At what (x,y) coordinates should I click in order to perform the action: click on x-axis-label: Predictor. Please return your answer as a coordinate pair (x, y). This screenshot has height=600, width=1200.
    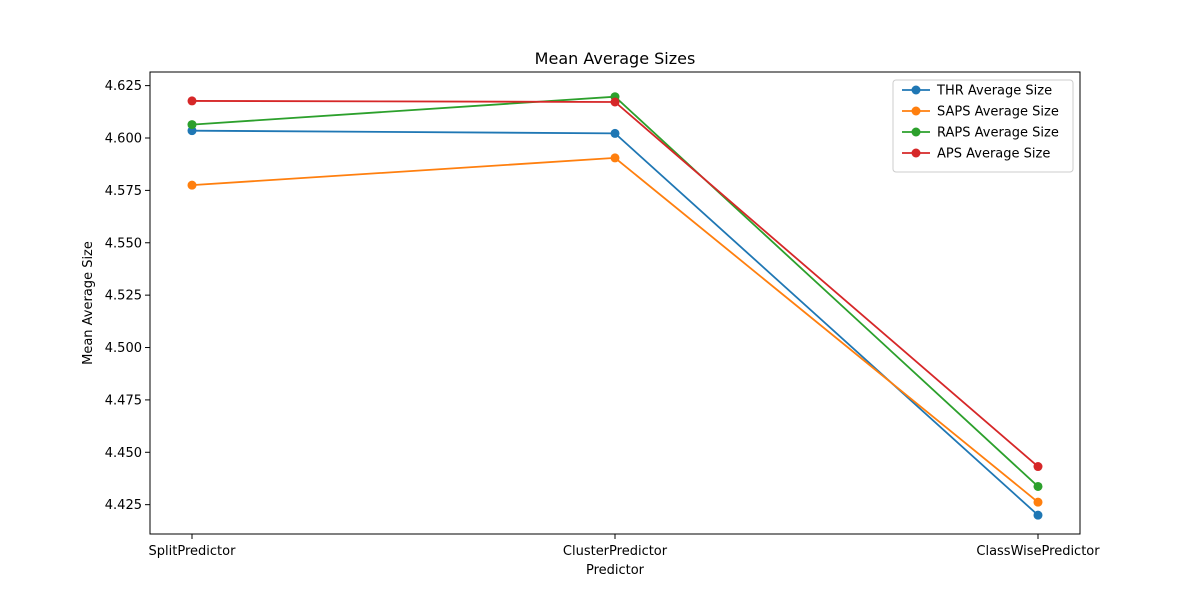
    Looking at the image, I should click on (615, 570).